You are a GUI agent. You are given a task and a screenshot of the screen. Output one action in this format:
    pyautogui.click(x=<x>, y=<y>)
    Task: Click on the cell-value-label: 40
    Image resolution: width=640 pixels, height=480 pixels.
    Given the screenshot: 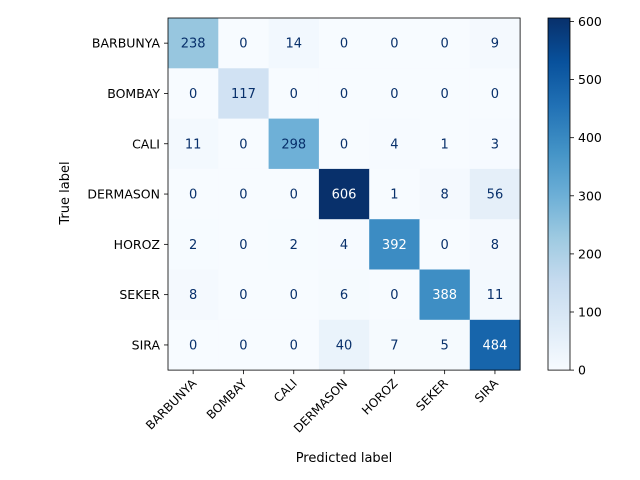 What is the action you would take?
    pyautogui.click(x=344, y=345)
    